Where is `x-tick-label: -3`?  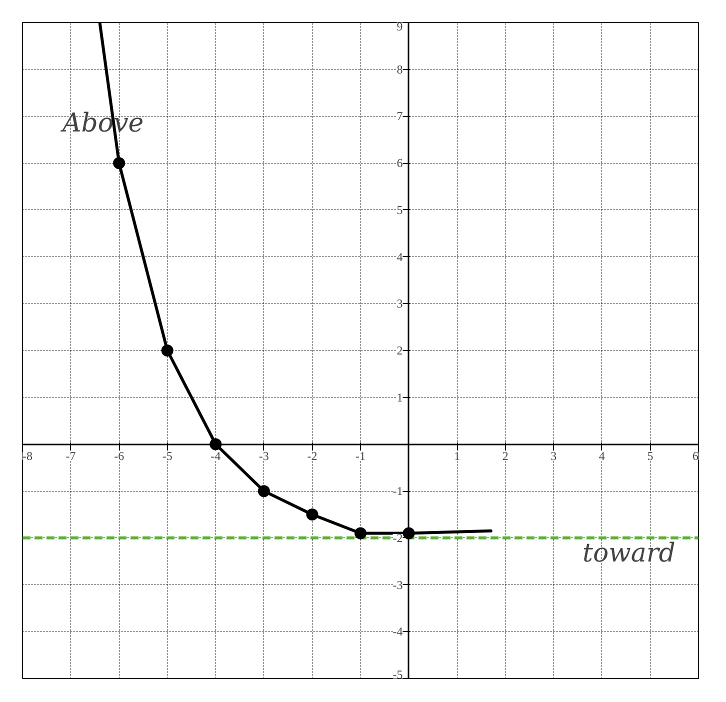
x-tick-label: -3 is located at coordinates (263, 456).